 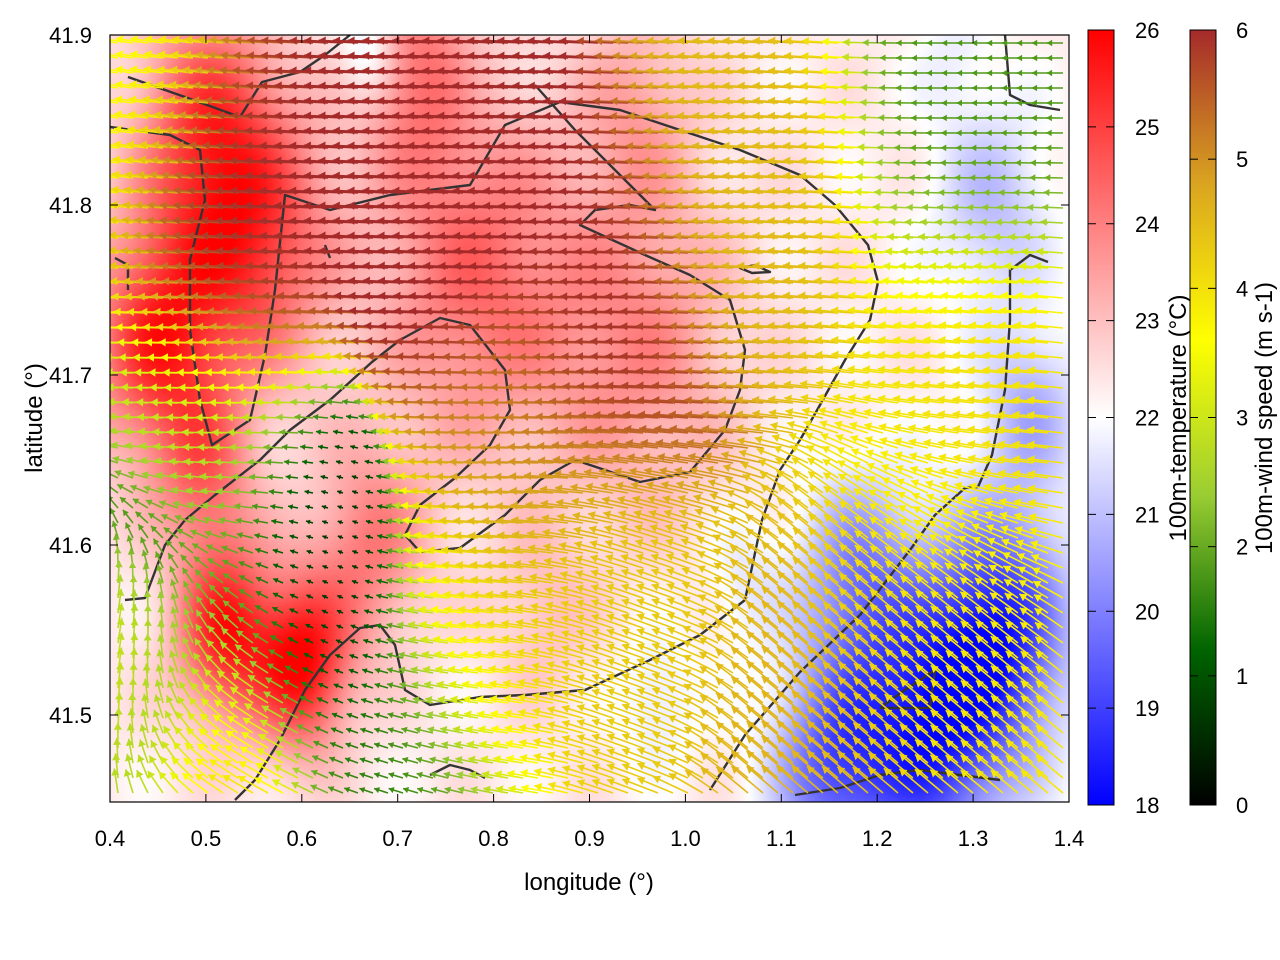 What do you see at coordinates (1242, 676) in the screenshot?
I see `wind-colorbar-tick-label: 1` at bounding box center [1242, 676].